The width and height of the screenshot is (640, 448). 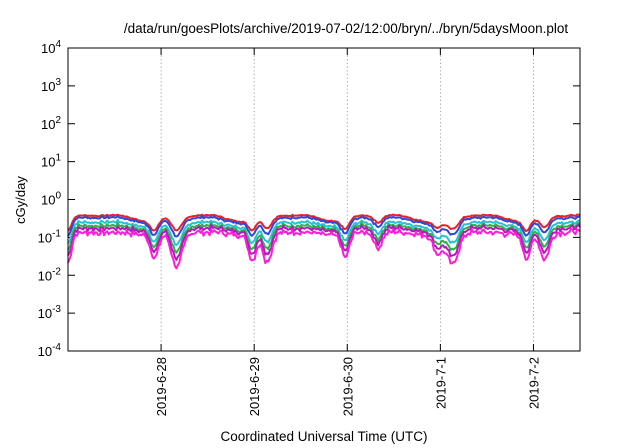 I want to click on x-tick-label: 2019-7-1, so click(x=440, y=383).